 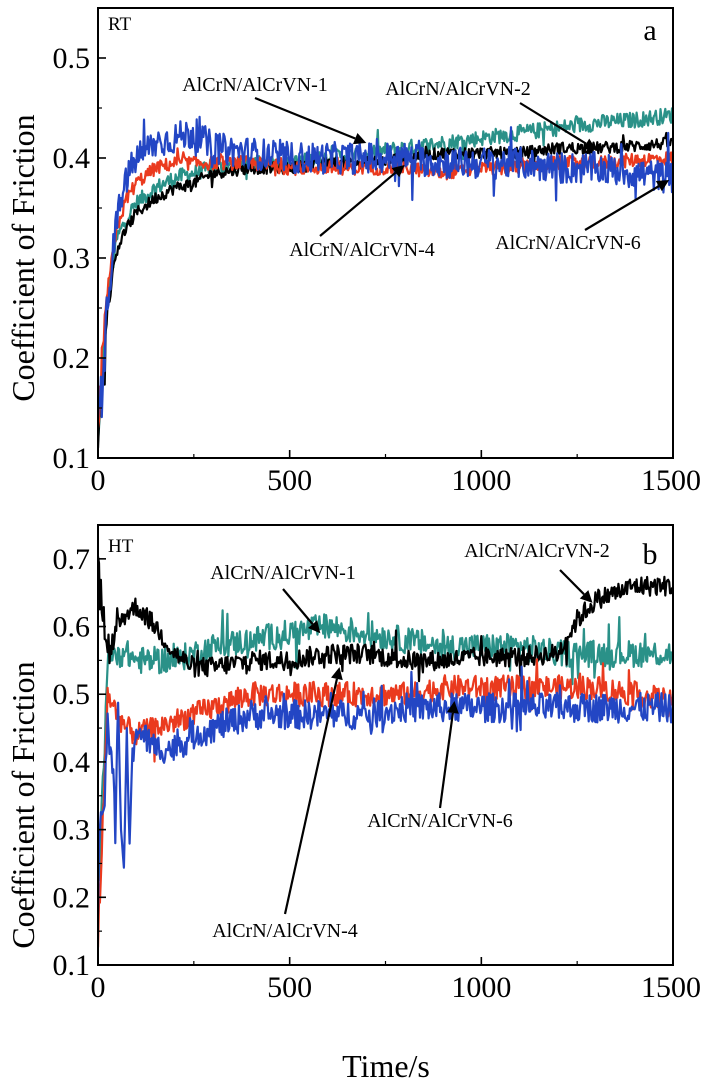 I want to click on y-axis-title-top: Coefficient of Friction, so click(x=23, y=257).